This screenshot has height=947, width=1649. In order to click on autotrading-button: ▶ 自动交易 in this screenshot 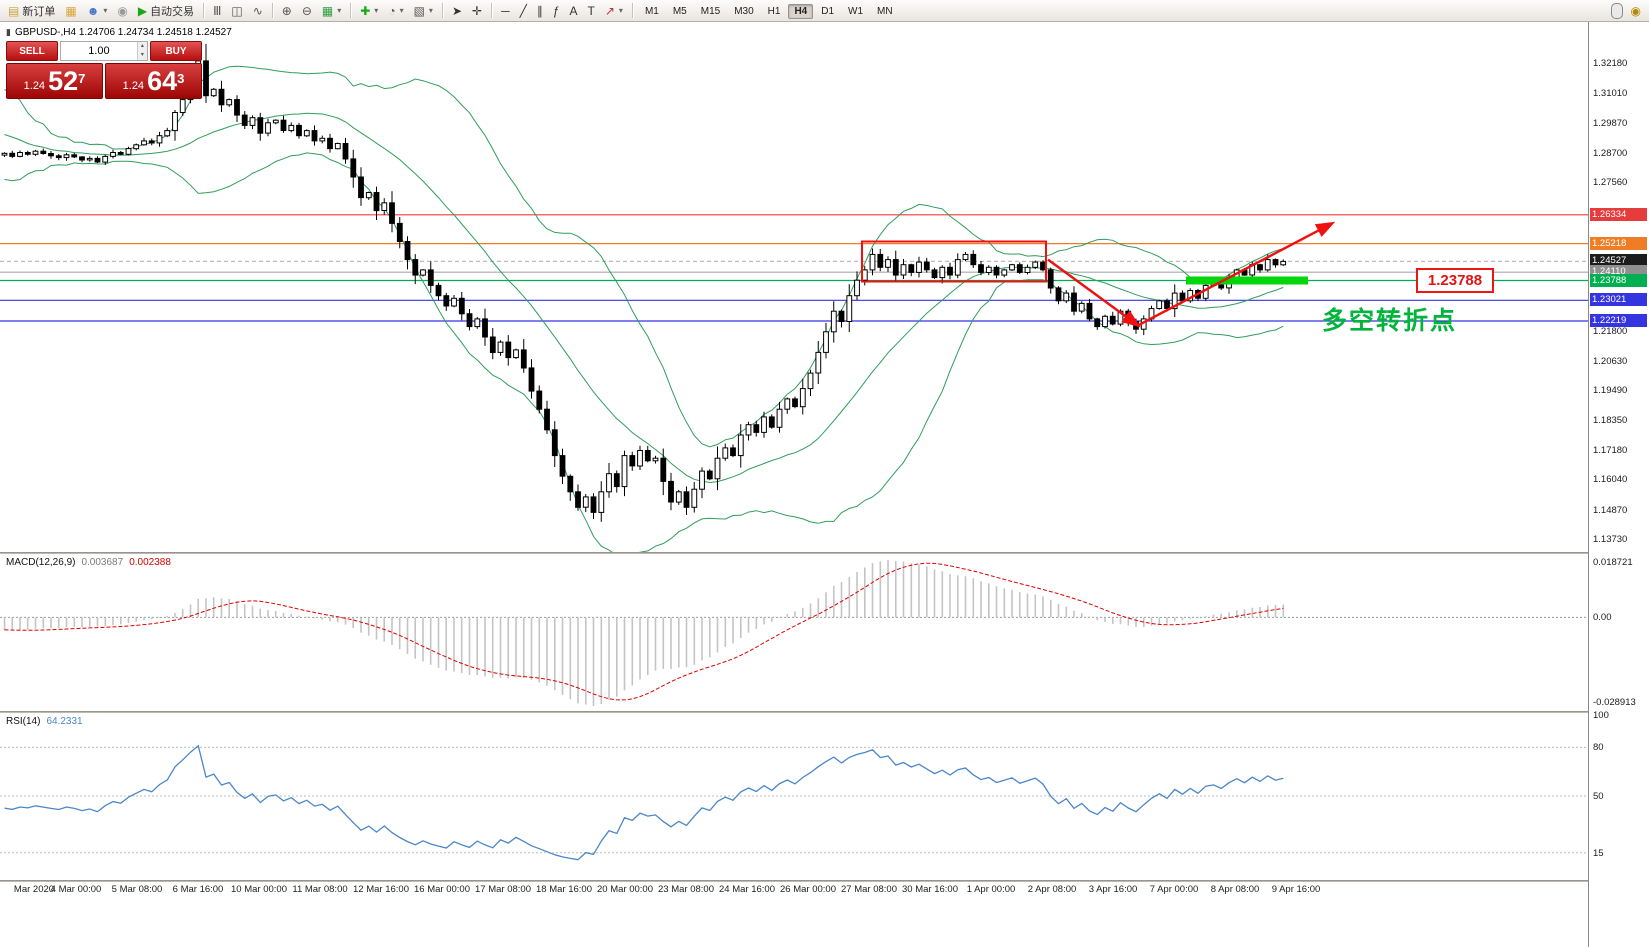, I will do `click(166, 11)`.